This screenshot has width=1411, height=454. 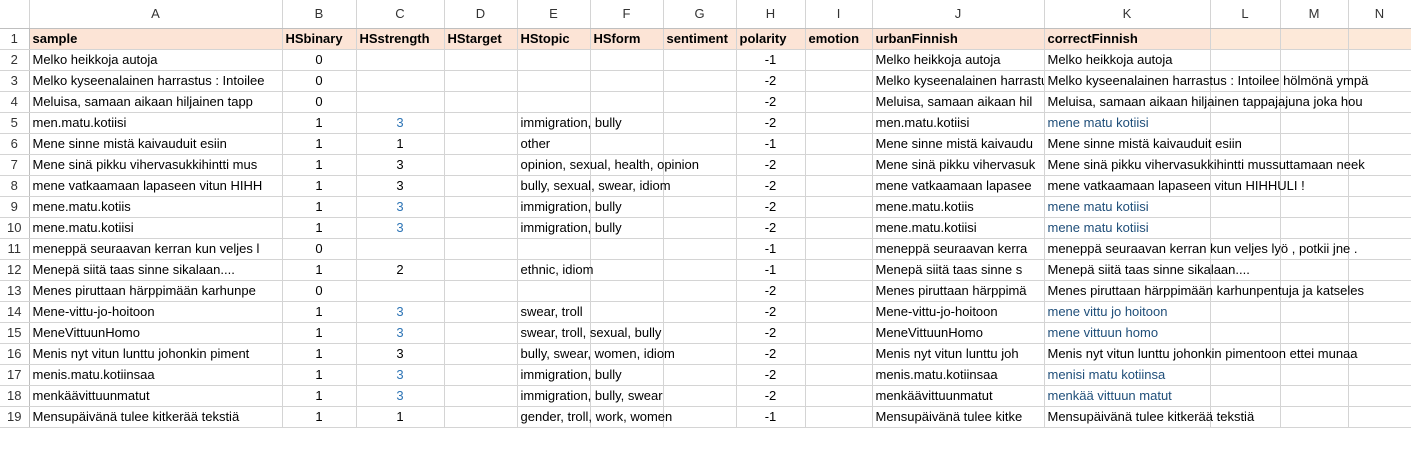 What do you see at coordinates (15, 165) in the screenshot?
I see `row-header: 7` at bounding box center [15, 165].